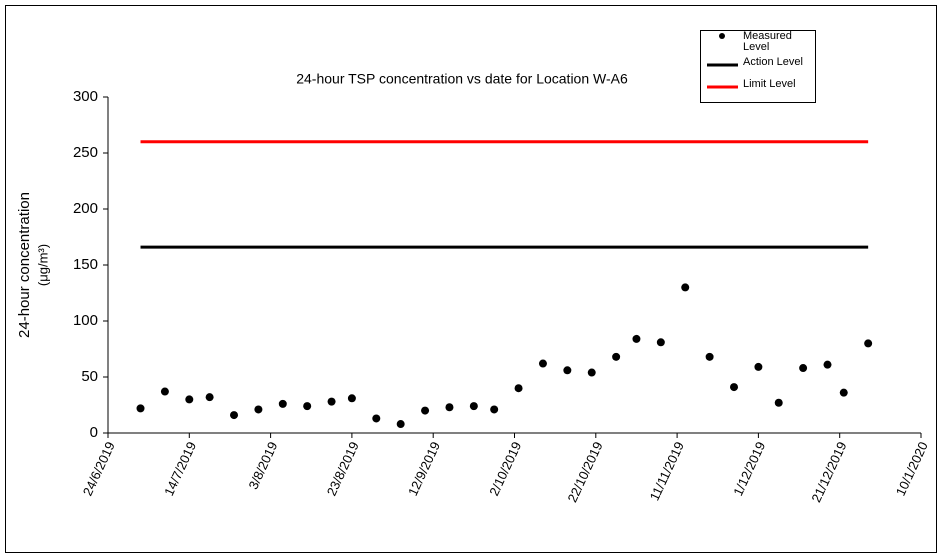 The height and width of the screenshot is (560, 945). I want to click on y-tick-label: 200, so click(85, 208).